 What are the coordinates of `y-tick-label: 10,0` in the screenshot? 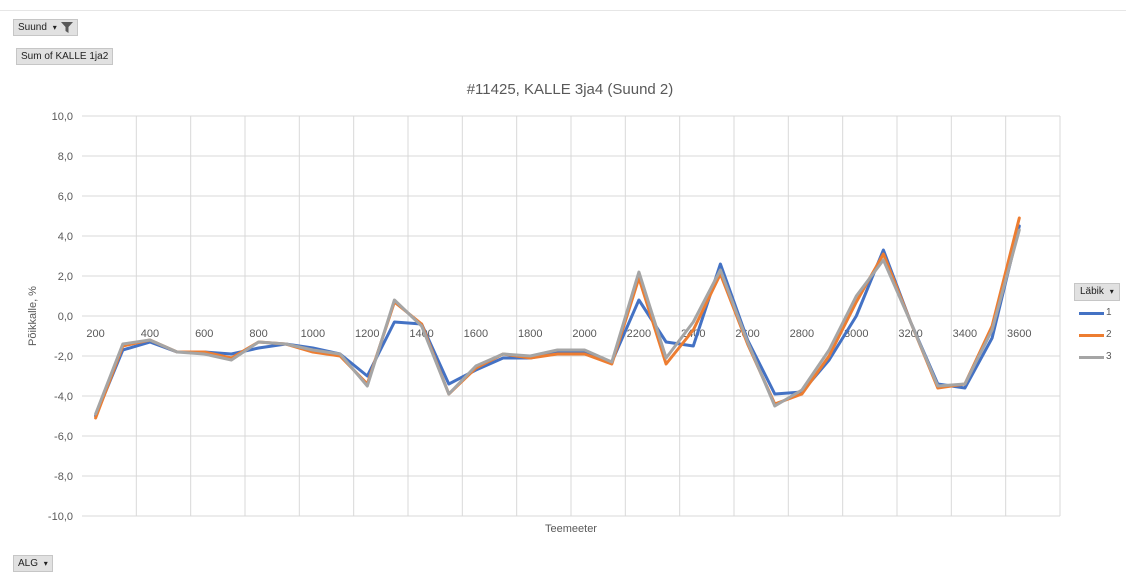 It's located at (62, 117).